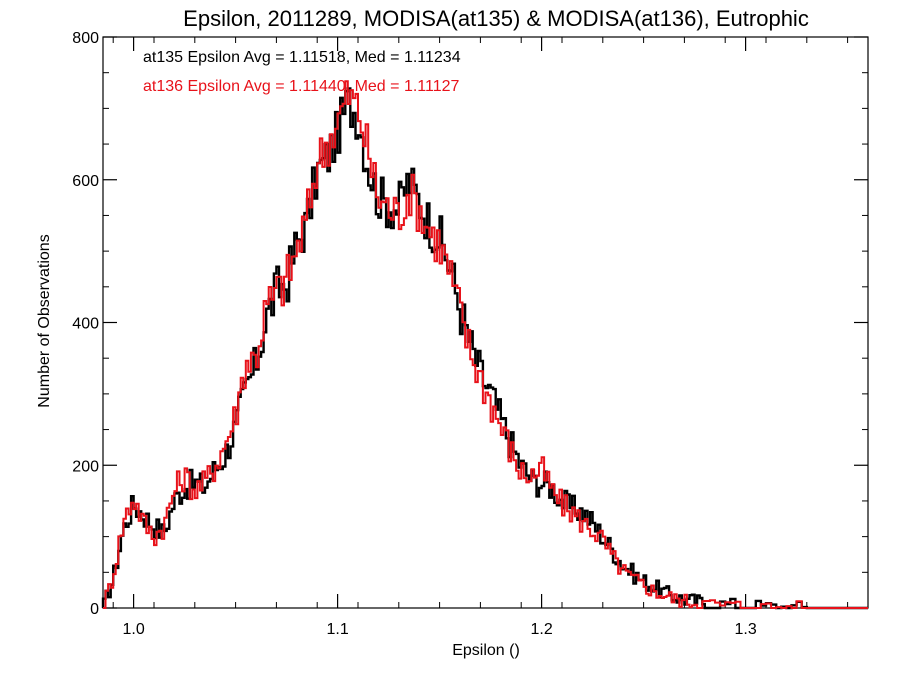 This screenshot has width=900, height=675. I want to click on y-tick-label: 0, so click(94, 609).